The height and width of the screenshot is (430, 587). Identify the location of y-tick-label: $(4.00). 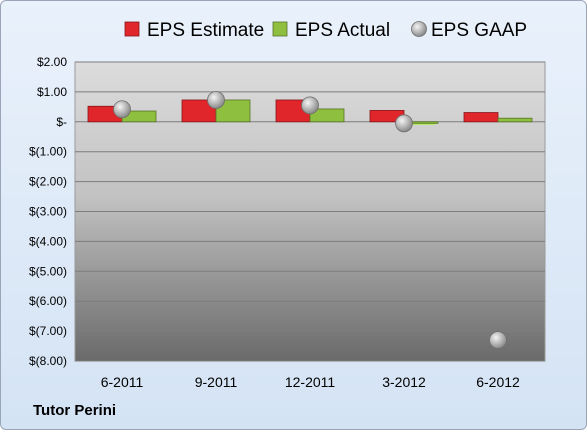
(48, 241).